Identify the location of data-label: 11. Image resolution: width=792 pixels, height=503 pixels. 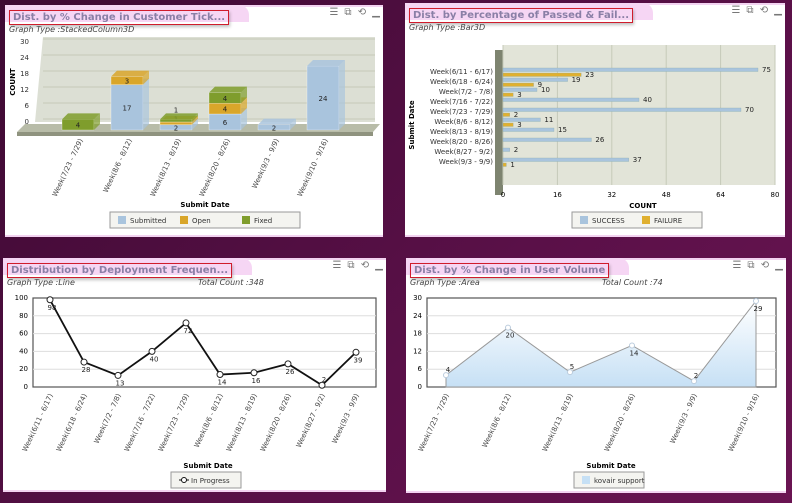
(548, 120).